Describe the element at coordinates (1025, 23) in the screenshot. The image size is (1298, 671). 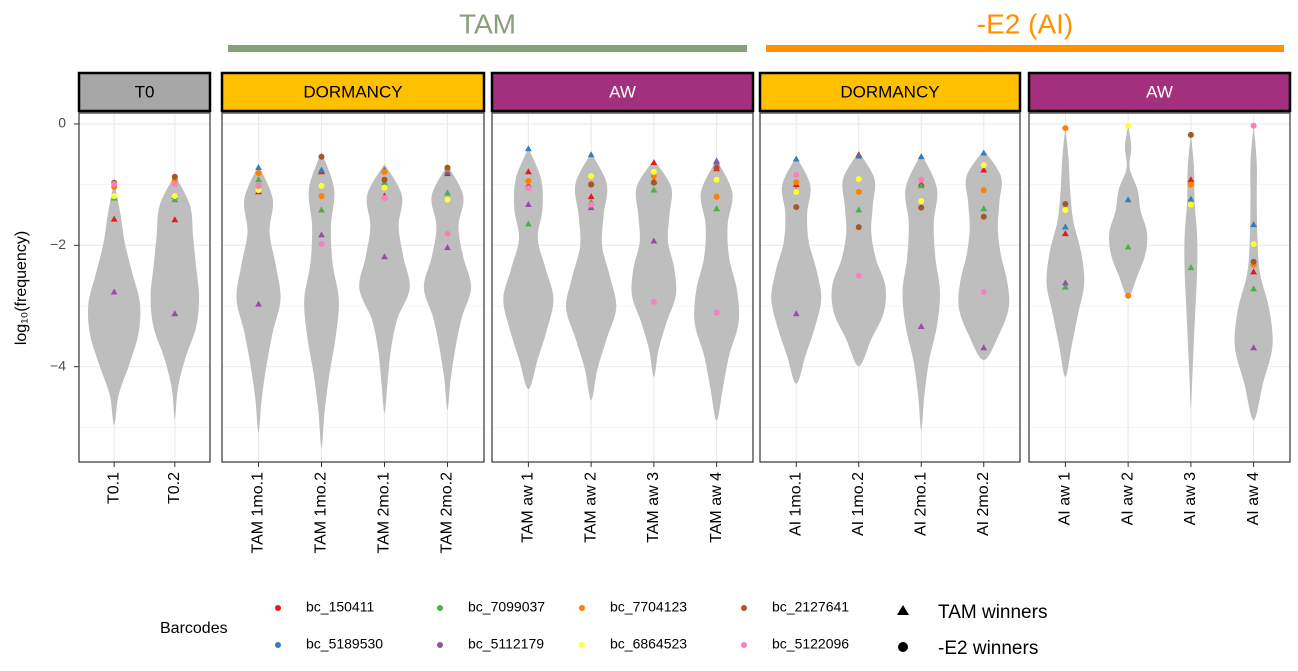
I see `group-title: -E2 (AI)` at that location.